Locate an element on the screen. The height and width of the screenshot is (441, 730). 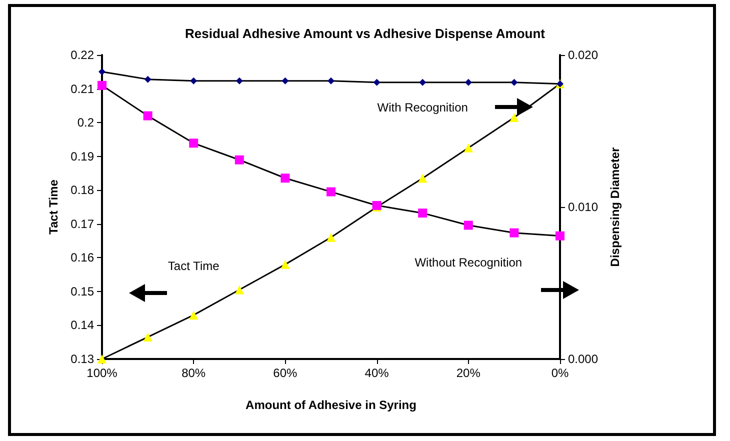
y2-tick-label: 0.010 is located at coordinates (583, 207).